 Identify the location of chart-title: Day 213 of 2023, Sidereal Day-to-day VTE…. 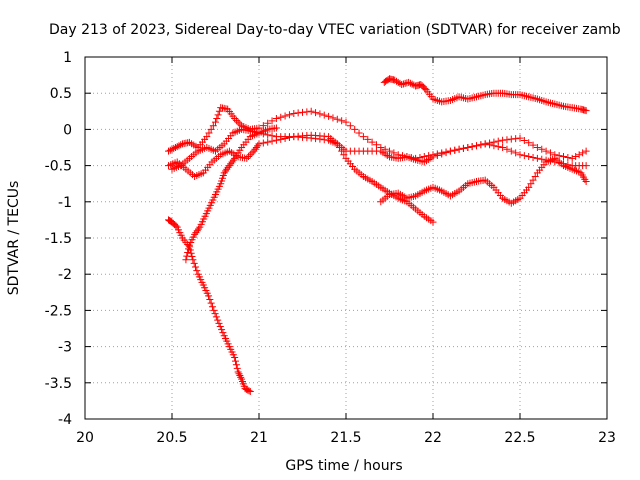
(335, 30).